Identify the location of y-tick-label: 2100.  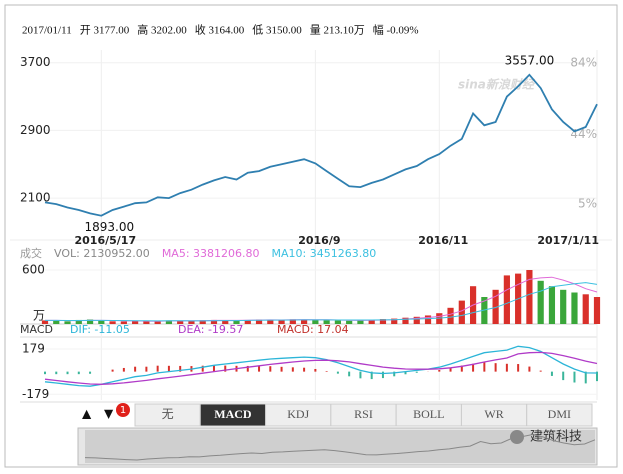
(35, 198).